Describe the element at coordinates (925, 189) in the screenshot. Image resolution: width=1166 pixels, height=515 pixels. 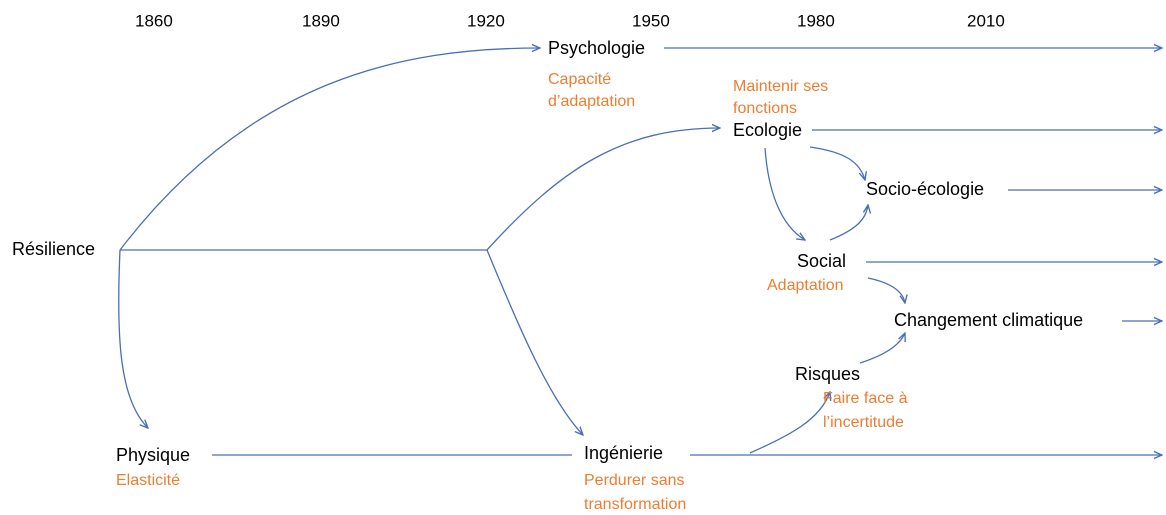
I see `node-label: Socio-écologie` at that location.